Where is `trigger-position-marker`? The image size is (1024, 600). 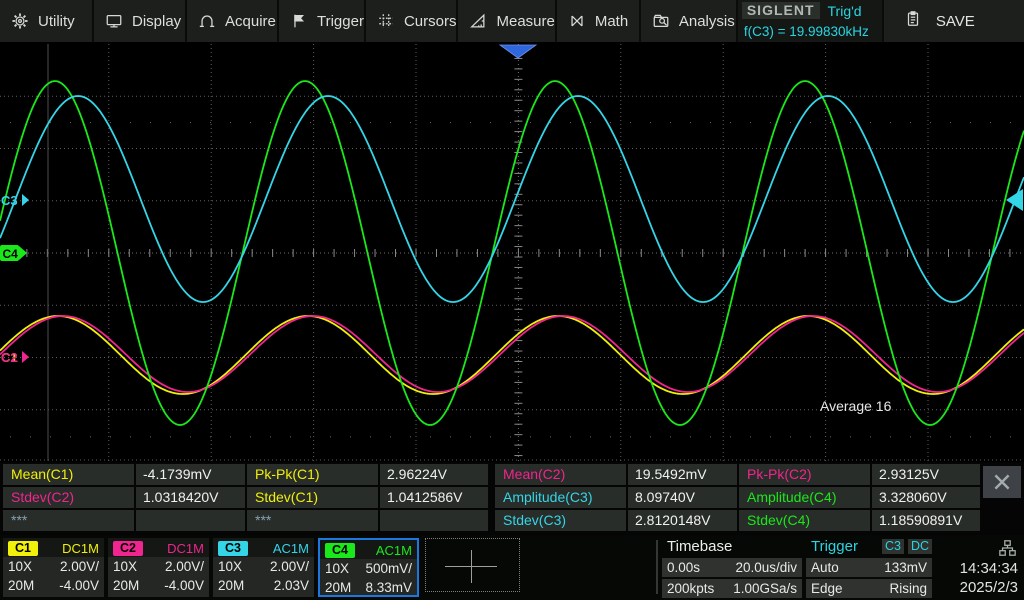
trigger-position-marker is located at coordinates (518, 51).